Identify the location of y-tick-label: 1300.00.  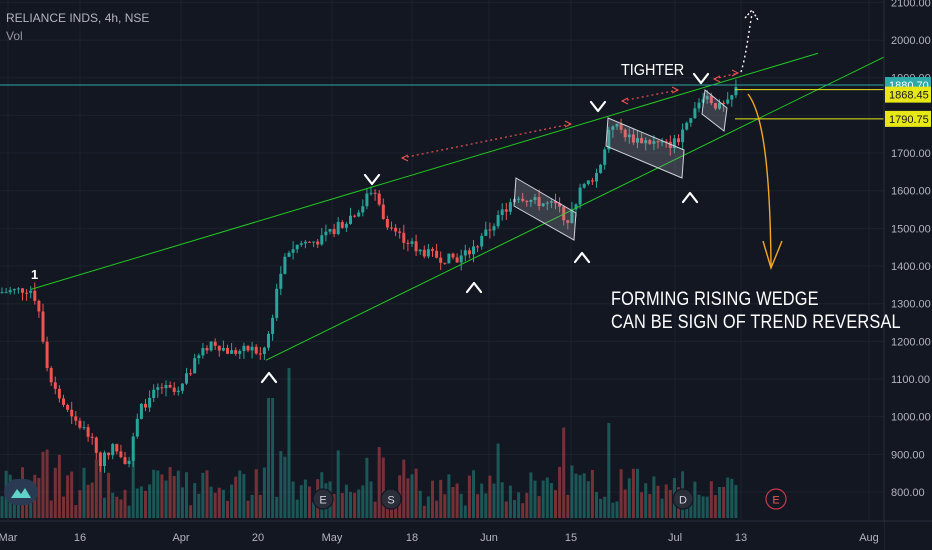
(911, 305).